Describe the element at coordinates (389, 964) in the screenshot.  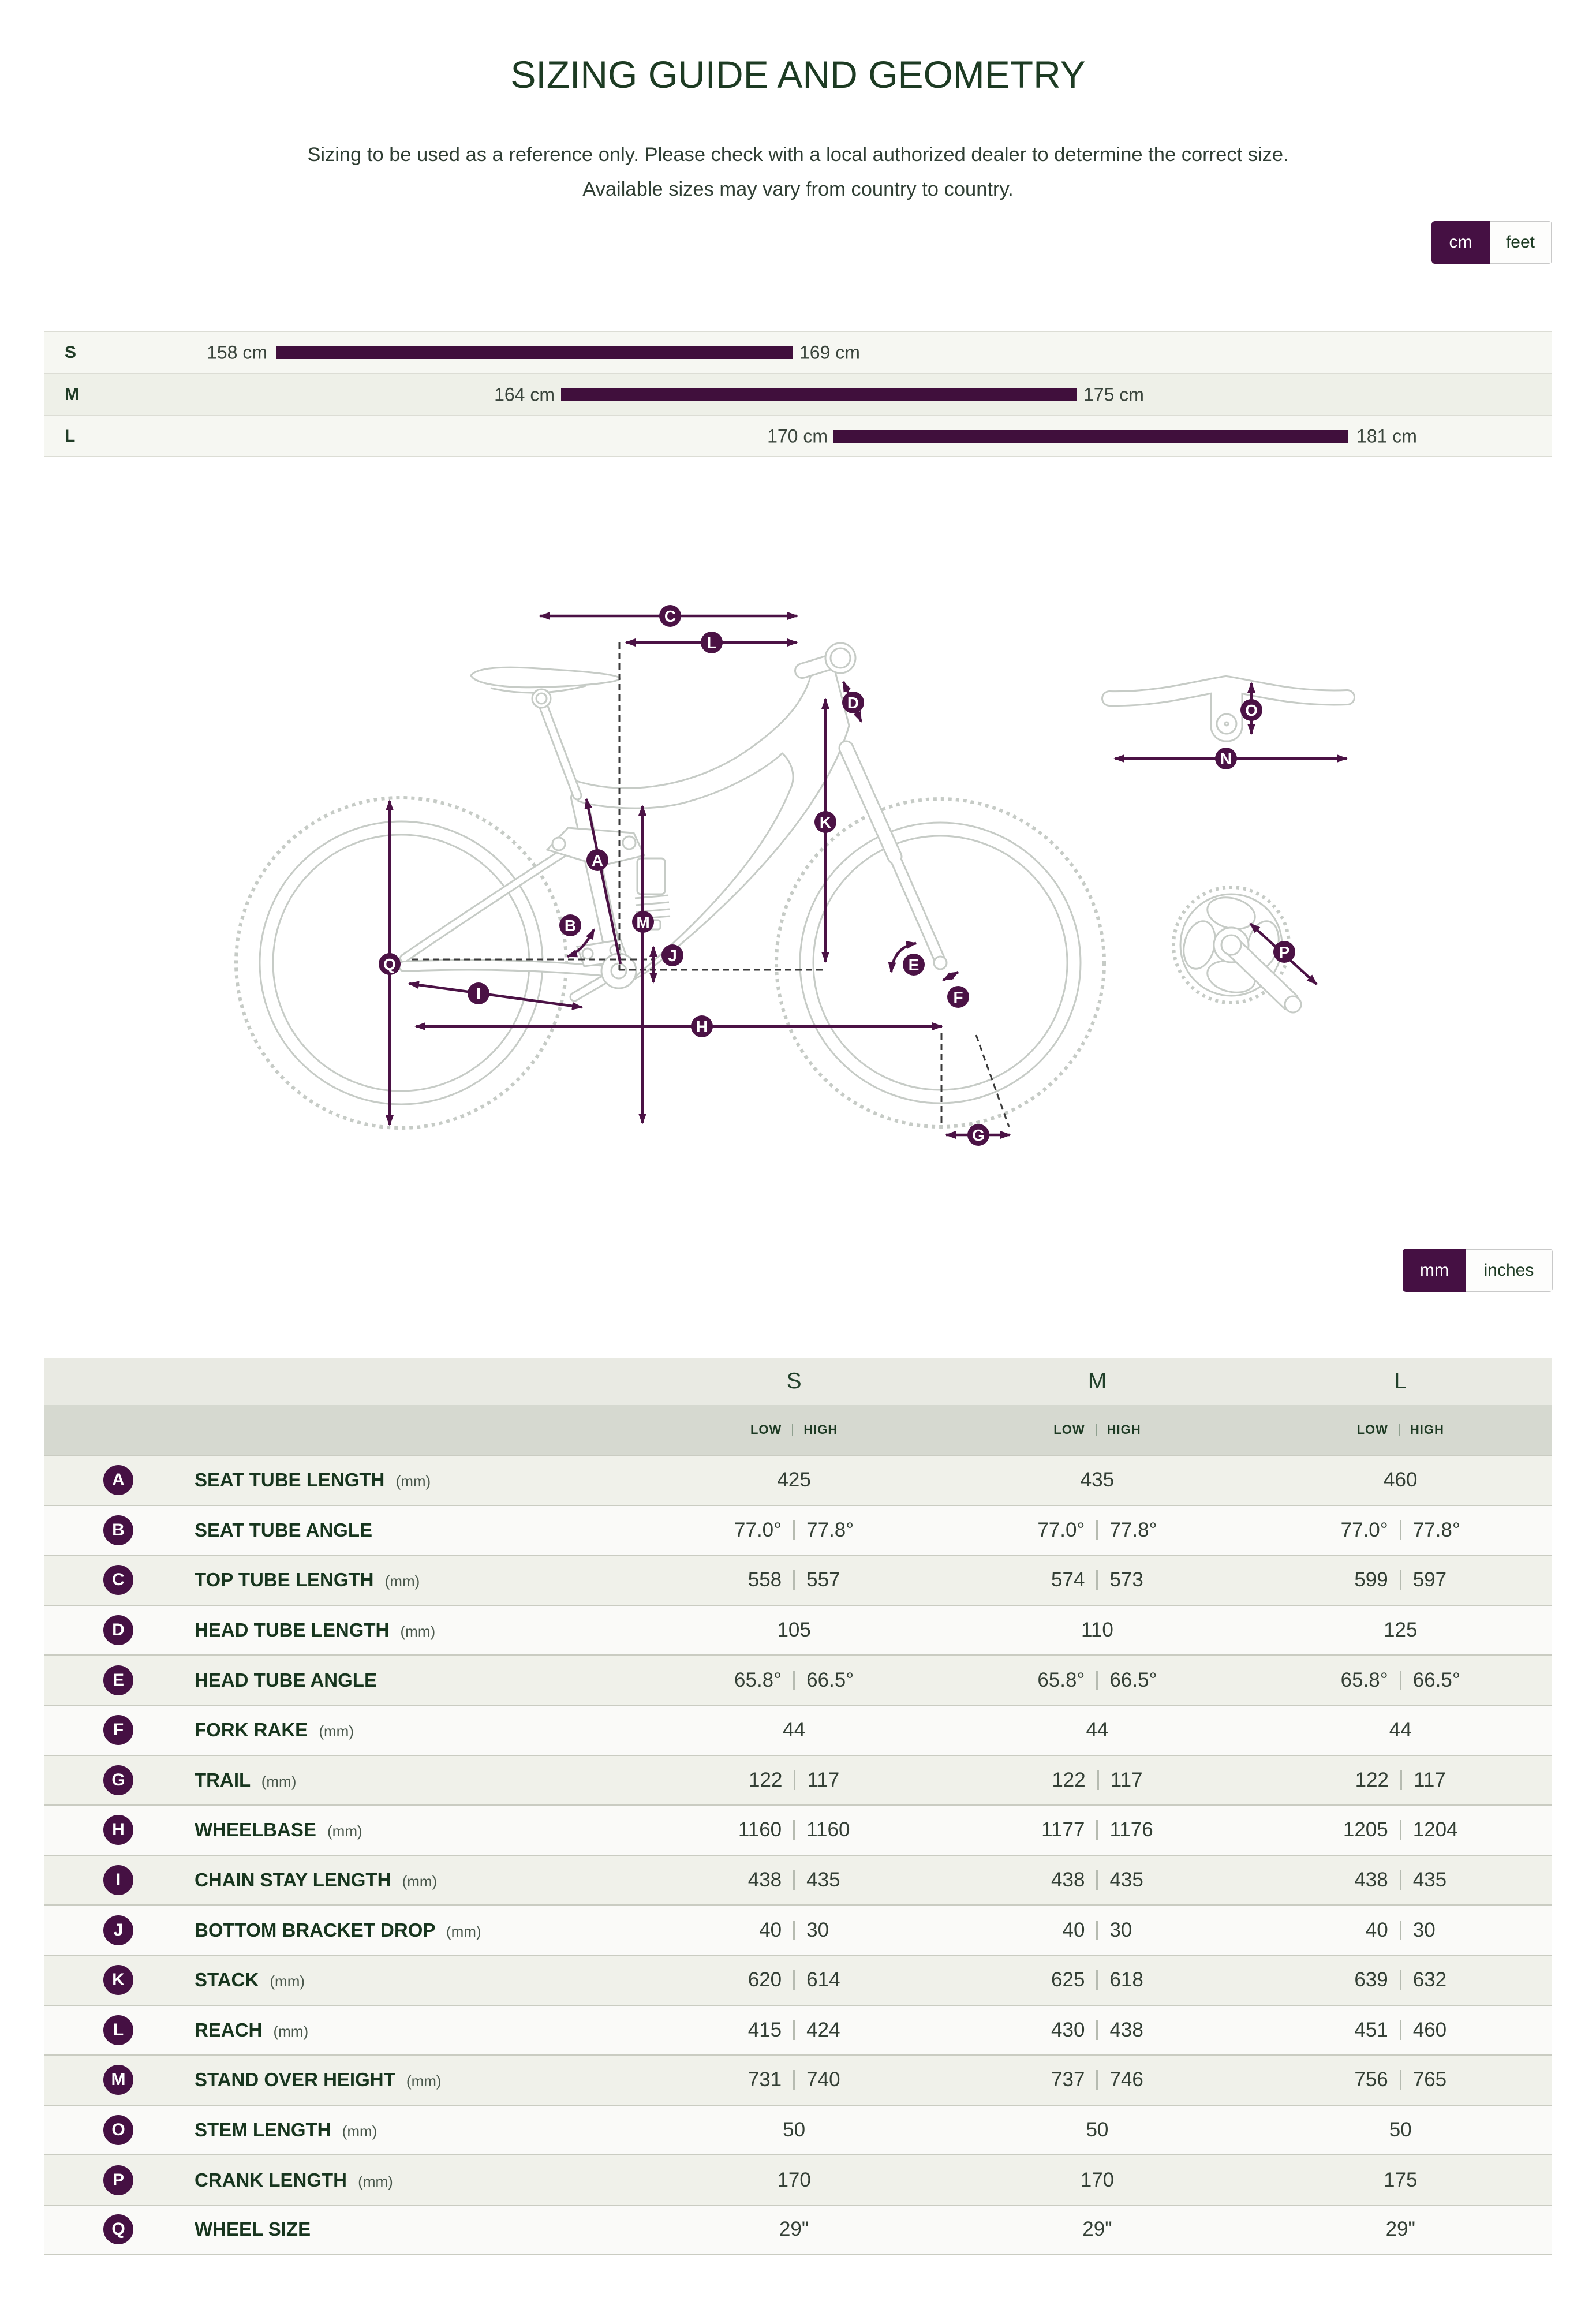
I see `svg-text: Q` at that location.